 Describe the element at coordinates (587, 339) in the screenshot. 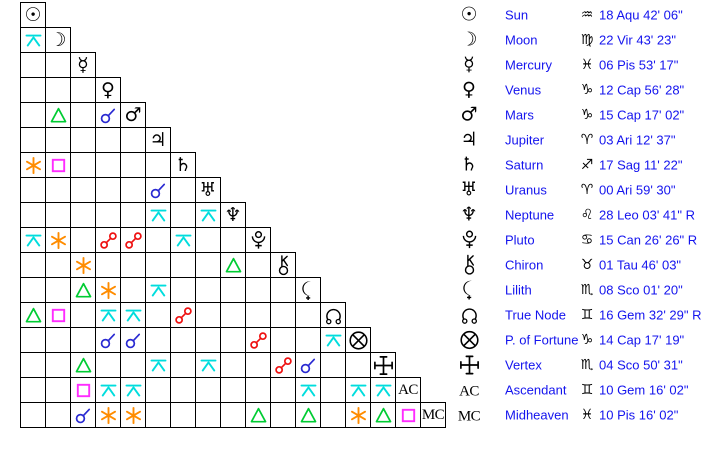

I see `zodiac-sign-icon: ♑` at that location.